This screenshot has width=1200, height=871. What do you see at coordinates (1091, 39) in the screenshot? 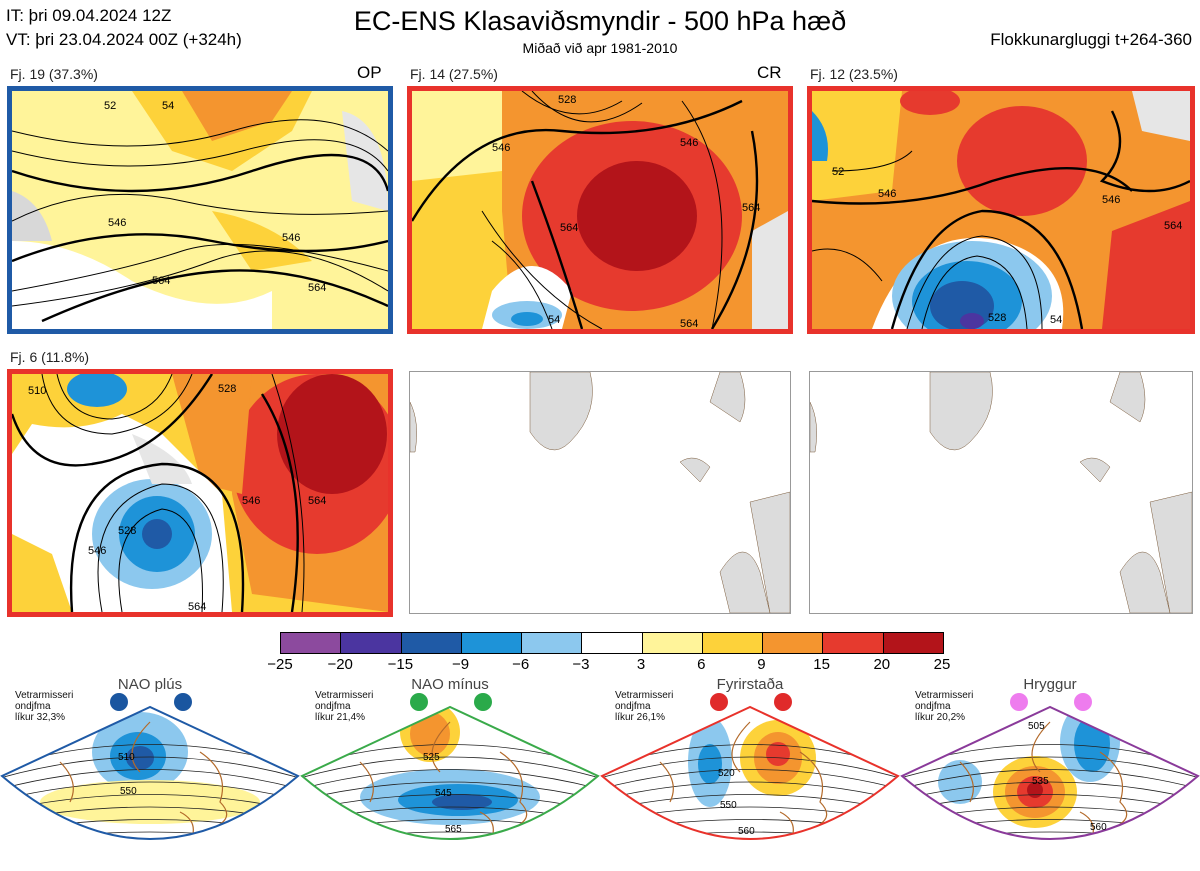
I see `classification-window: Flokkunargluggi t+264-360` at bounding box center [1091, 39].